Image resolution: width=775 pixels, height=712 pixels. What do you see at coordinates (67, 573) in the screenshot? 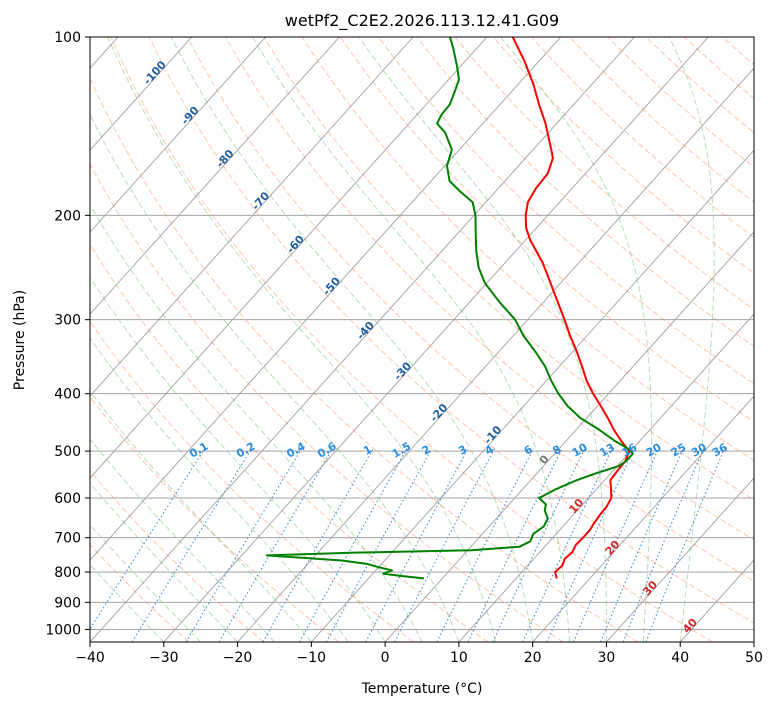
I see `y-tick-label: 800` at bounding box center [67, 573].